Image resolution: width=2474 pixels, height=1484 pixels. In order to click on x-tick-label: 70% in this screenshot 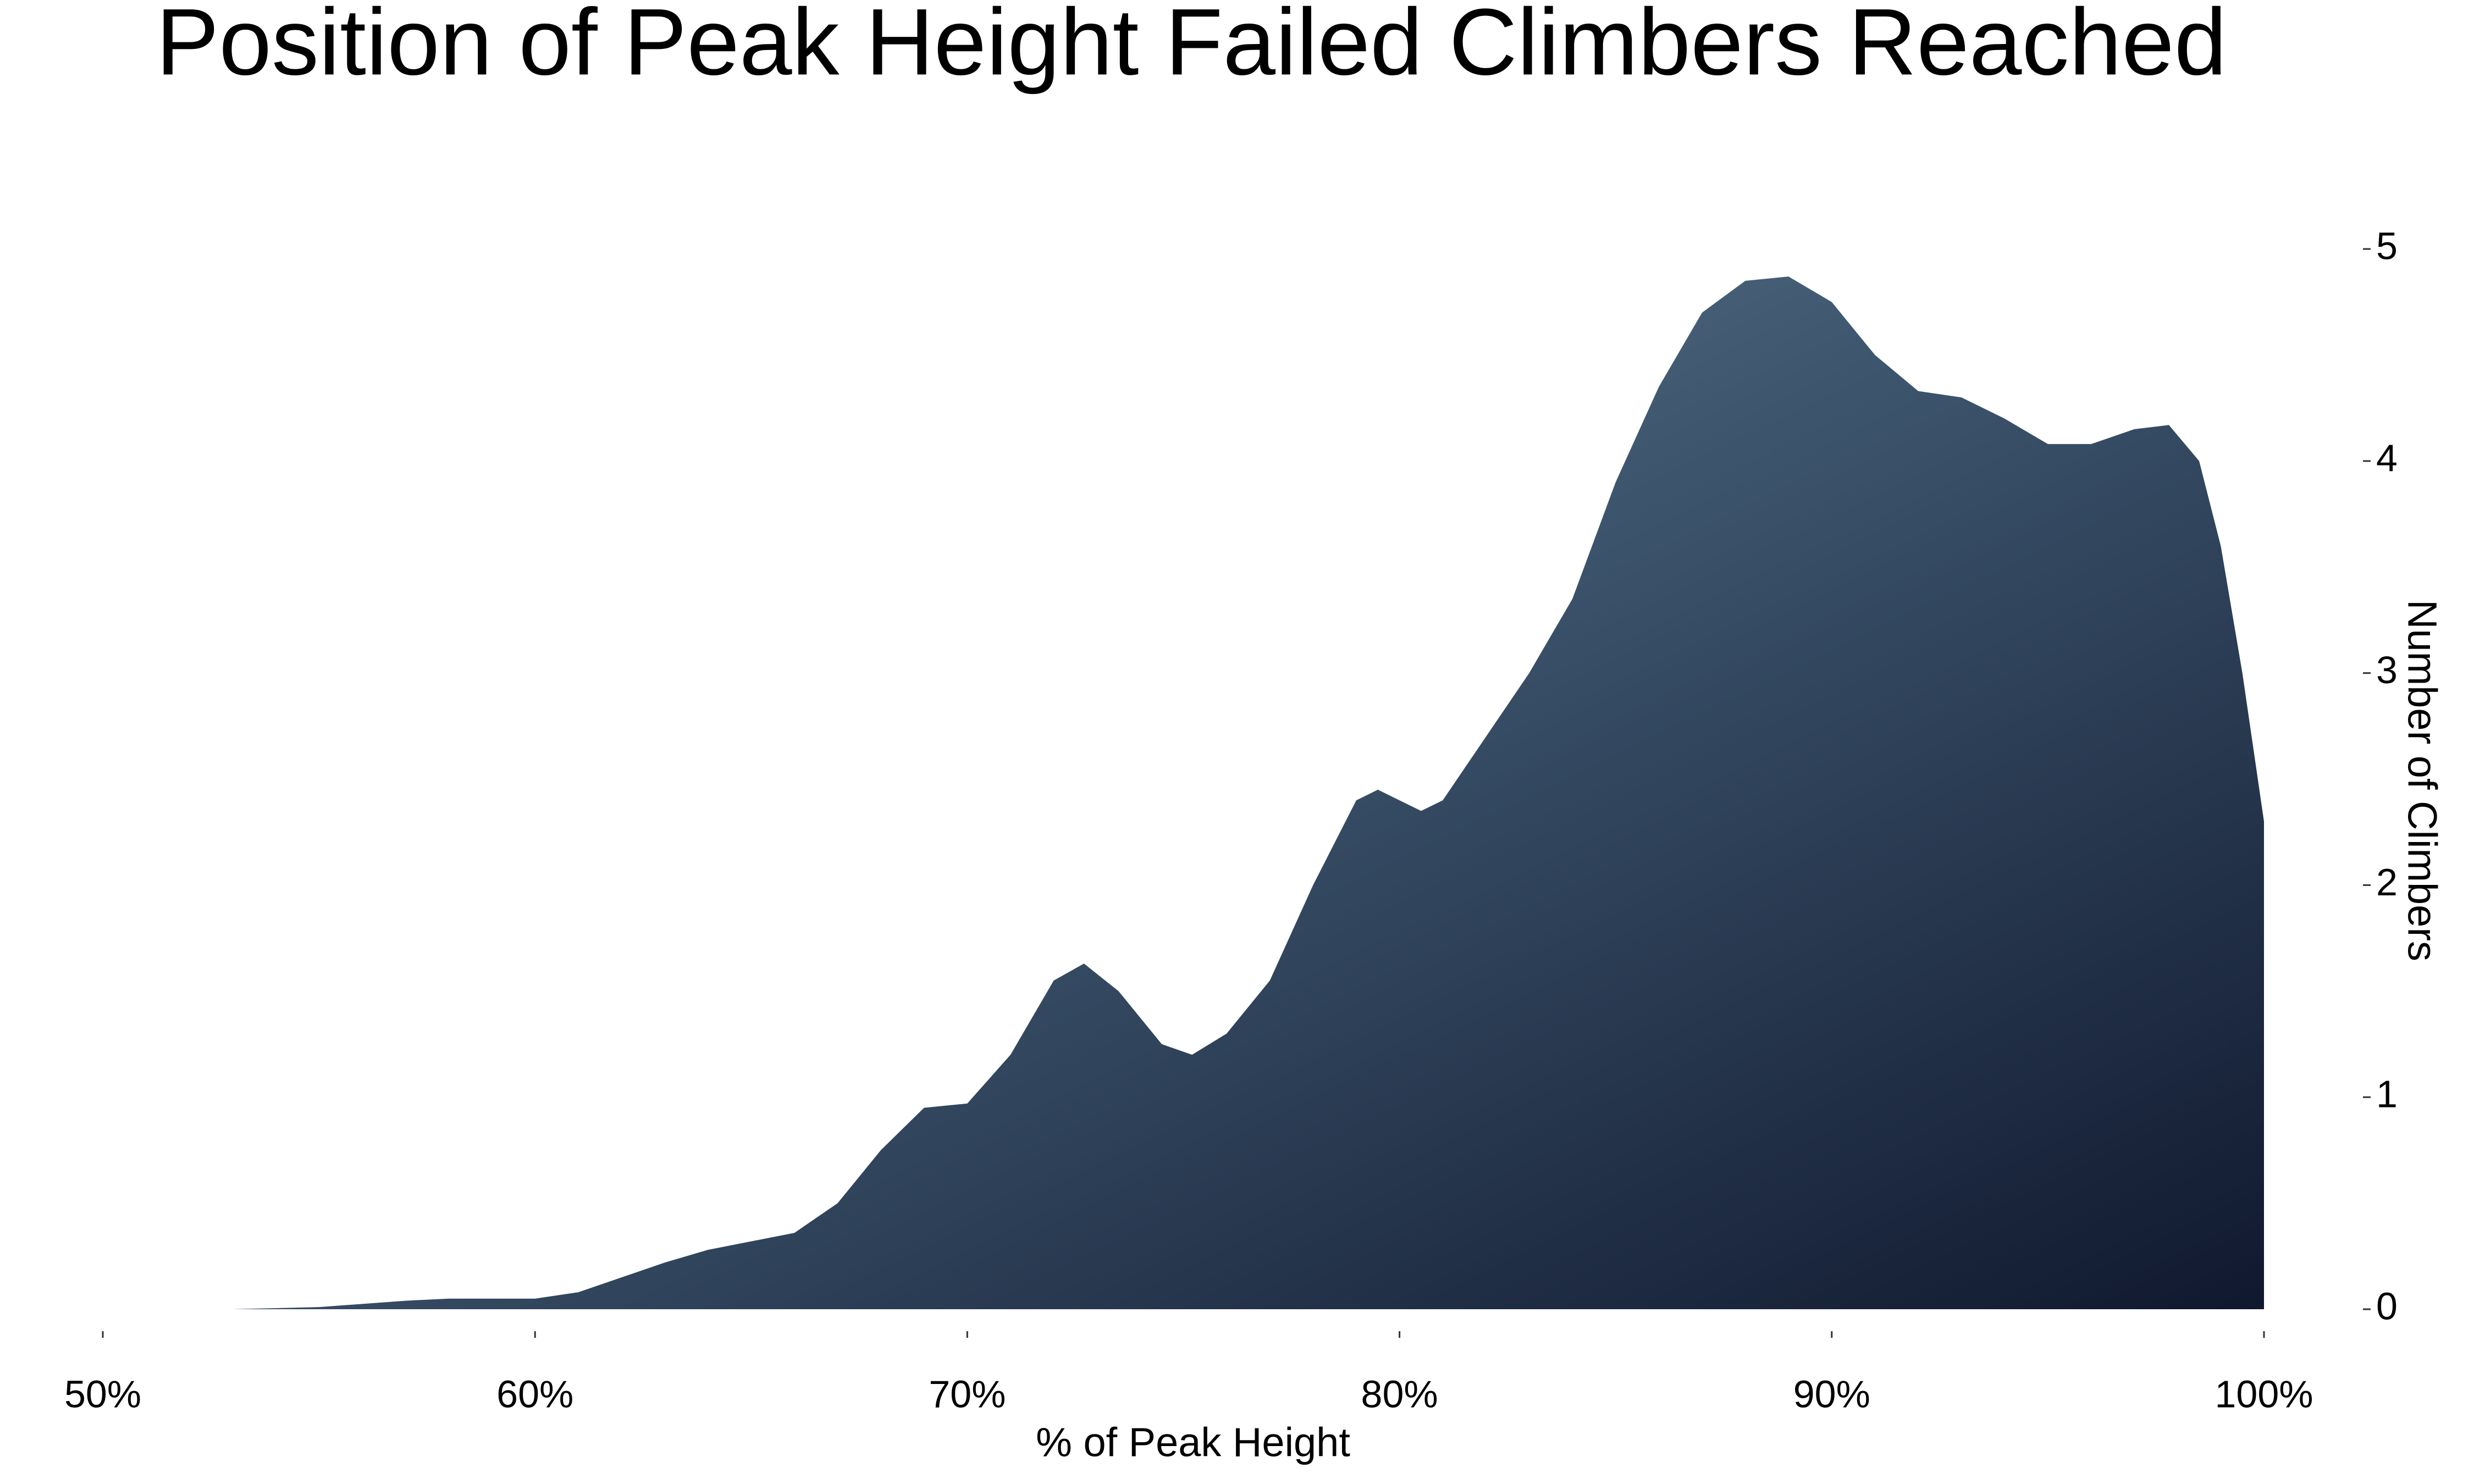, I will do `click(968, 1393)`.